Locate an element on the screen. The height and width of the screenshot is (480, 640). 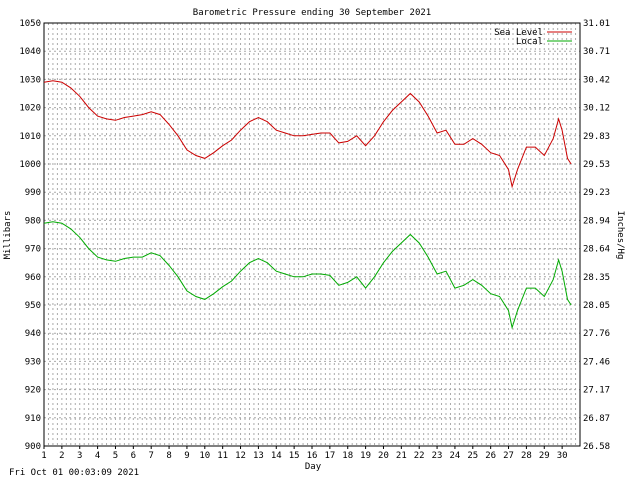
y-tick-label: 1010 is located at coordinates (30, 137).